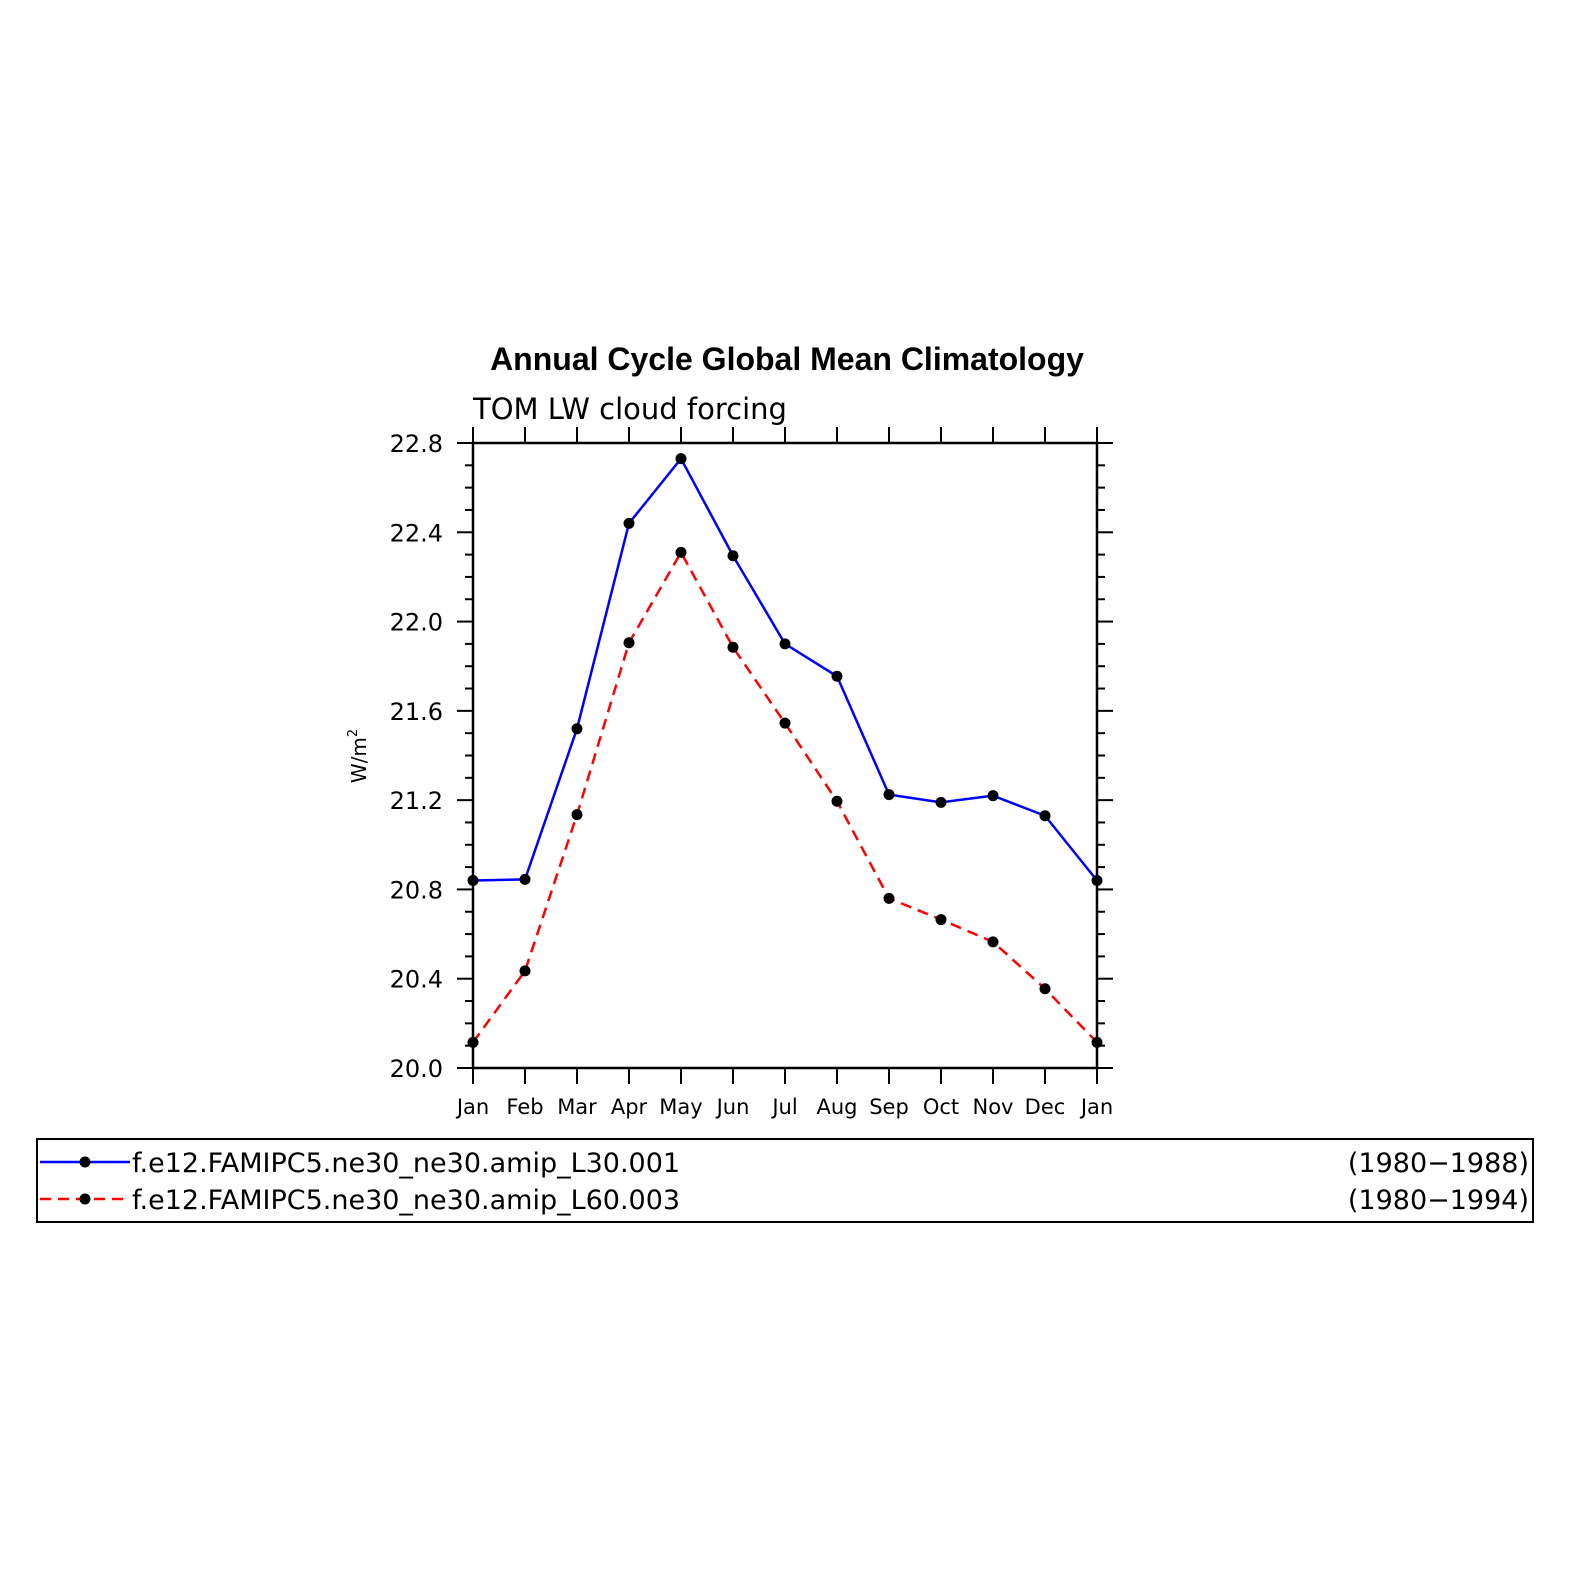 Image resolution: width=1575 pixels, height=1575 pixels. What do you see at coordinates (1438, 1200) in the screenshot?
I see `legend-series-period: (1980−1994)` at bounding box center [1438, 1200].